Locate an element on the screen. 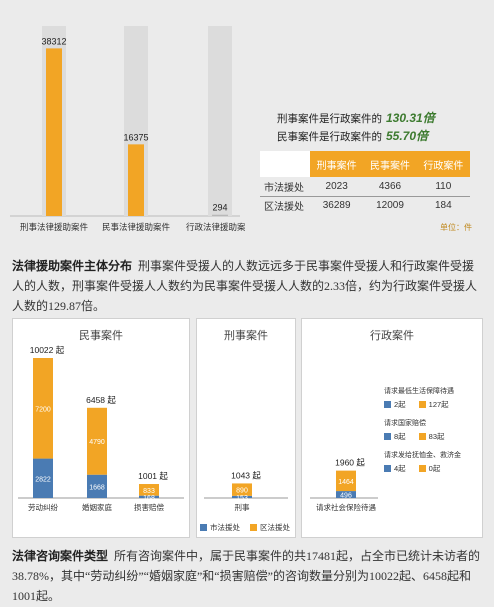 This screenshot has height=607, width=494. bar-total-label: 6458 起 is located at coordinates (101, 400).